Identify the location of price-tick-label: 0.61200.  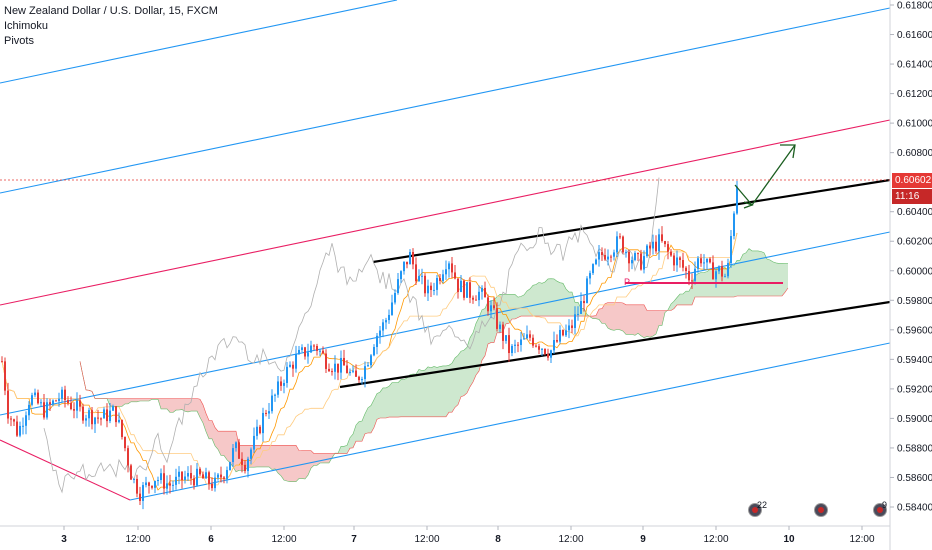
(914, 94).